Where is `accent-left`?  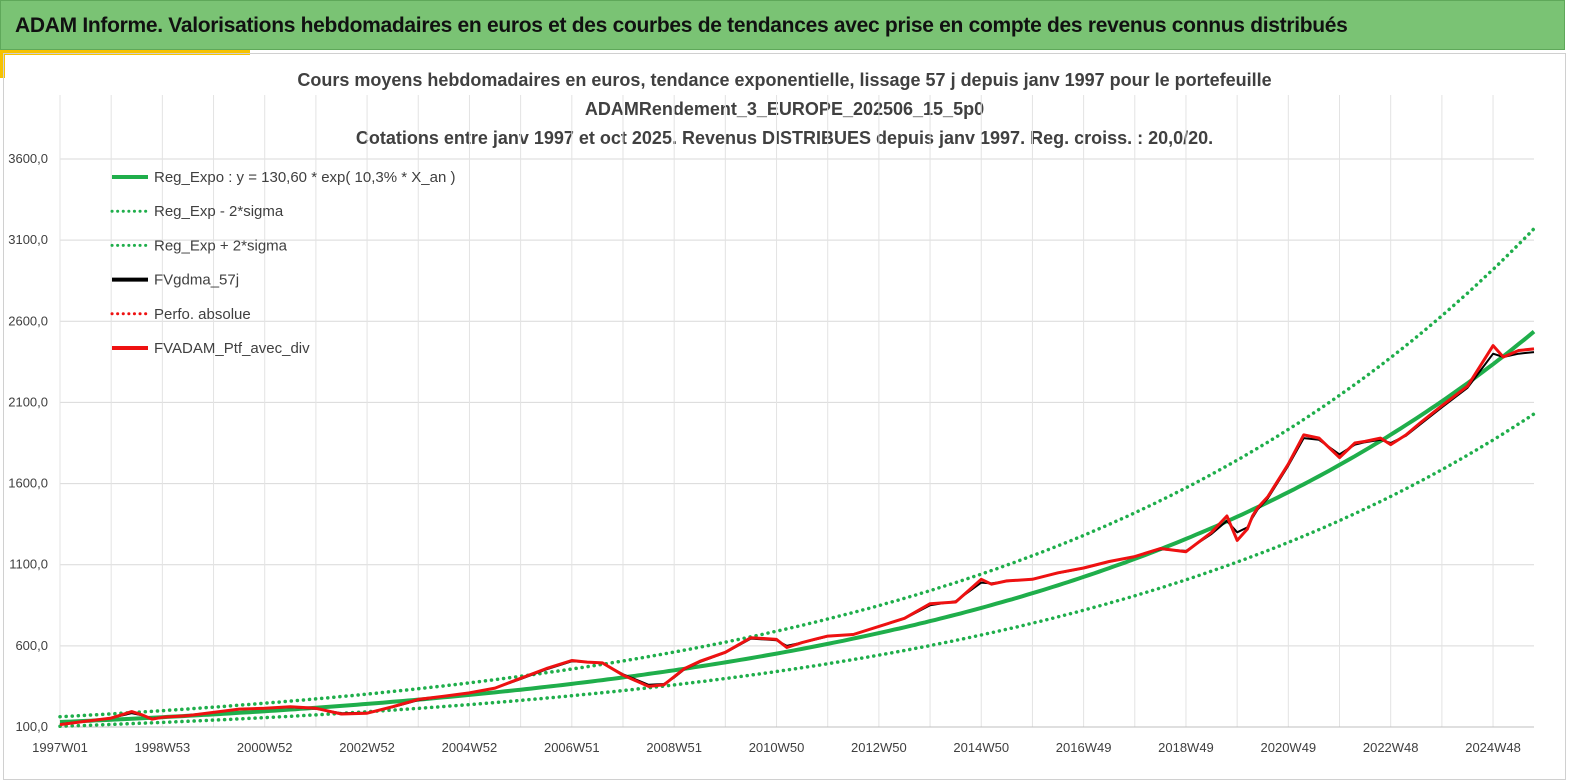
accent-left is located at coordinates (2, 64).